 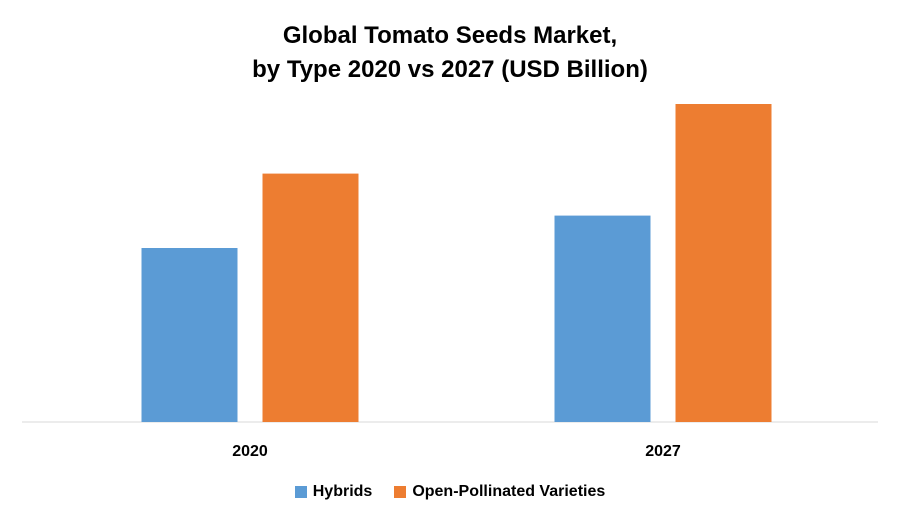 I want to click on legend-swatch-open-pollinated, so click(x=400, y=492).